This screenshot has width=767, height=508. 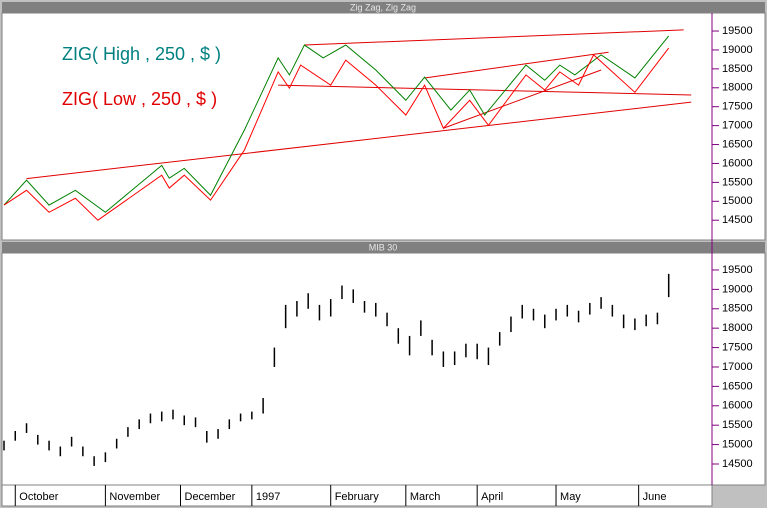 What do you see at coordinates (570, 497) in the screenshot?
I see `x-tick-label: May` at bounding box center [570, 497].